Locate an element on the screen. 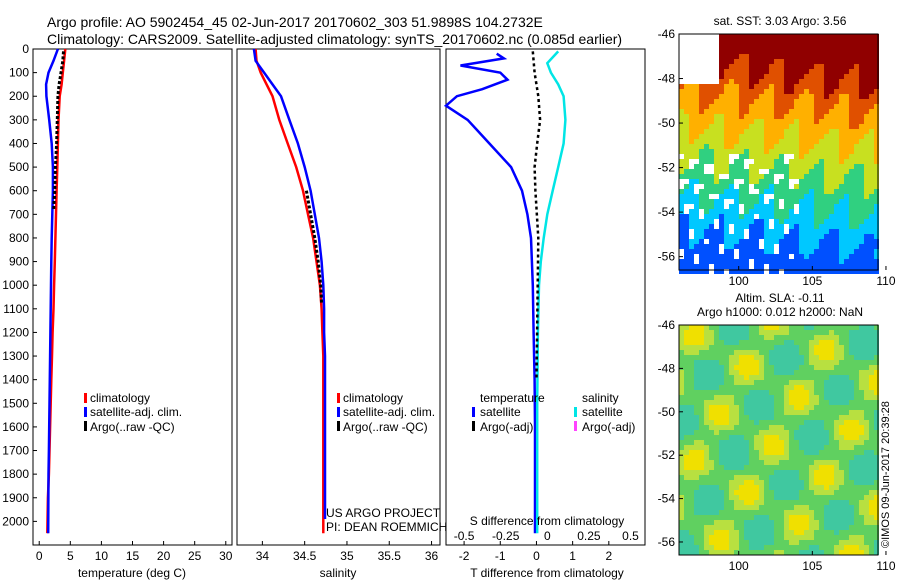 The width and height of the screenshot is (900, 580). temp-ytick-label: 200 is located at coordinates (19, 96).